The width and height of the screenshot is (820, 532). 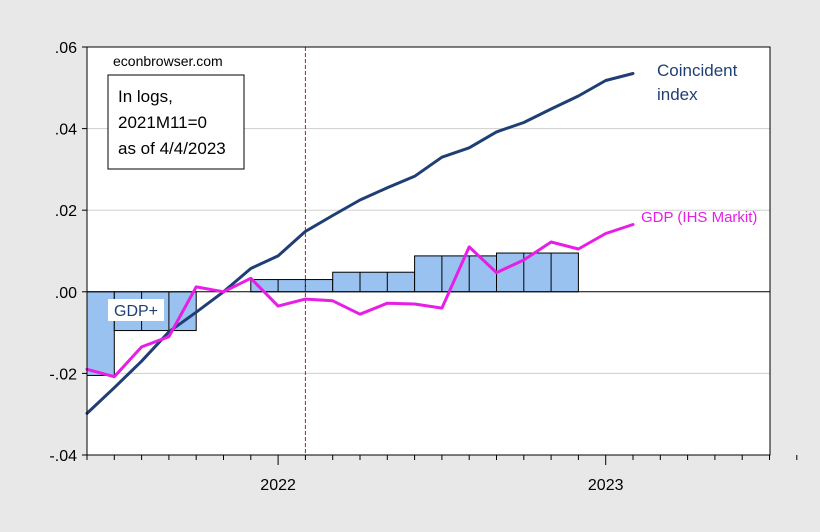 I want to click on y-tick-label: -.02, so click(x=63, y=374).